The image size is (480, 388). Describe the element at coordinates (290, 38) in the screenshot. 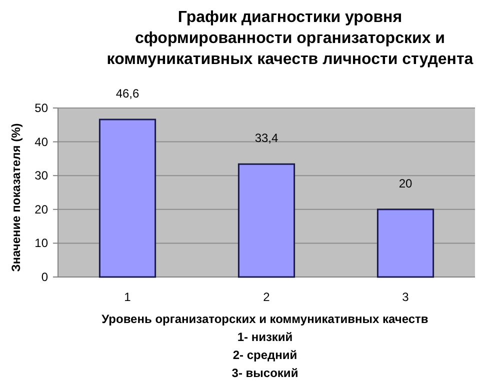

I see `chart-title: График диагностики уровня сформированности организаторских и коммуникативных качеств личности студента` at that location.